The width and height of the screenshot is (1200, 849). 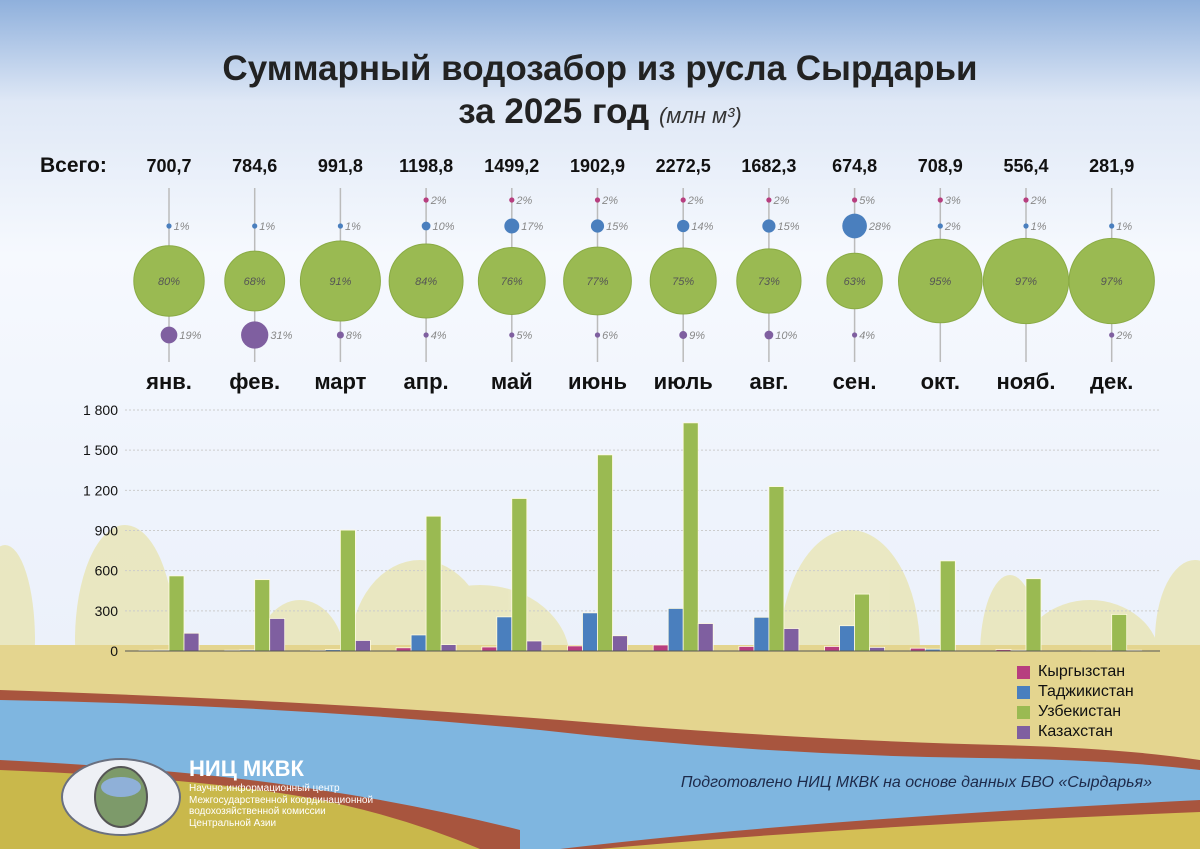 I want to click on month-total: 700,7, so click(x=168, y=166).